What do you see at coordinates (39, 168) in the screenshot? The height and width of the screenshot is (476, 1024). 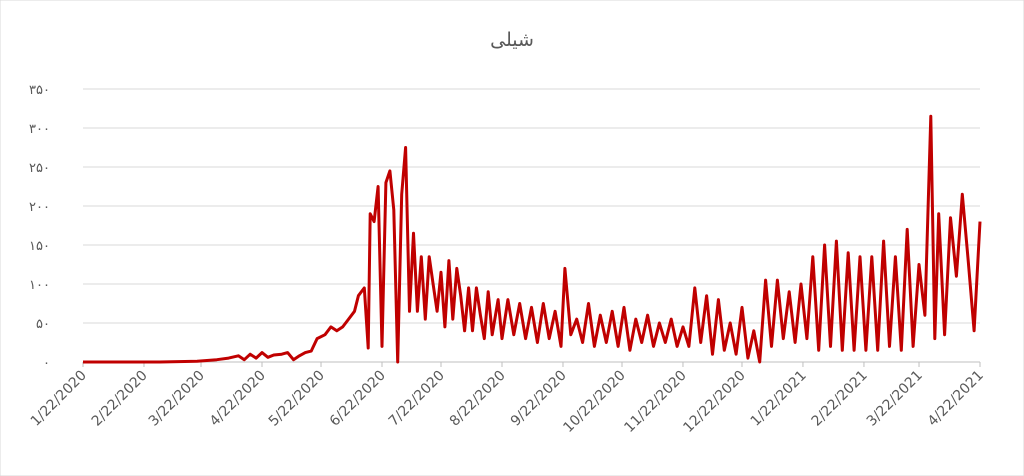 I see `y-tick-label: ۲۵۰` at bounding box center [39, 168].